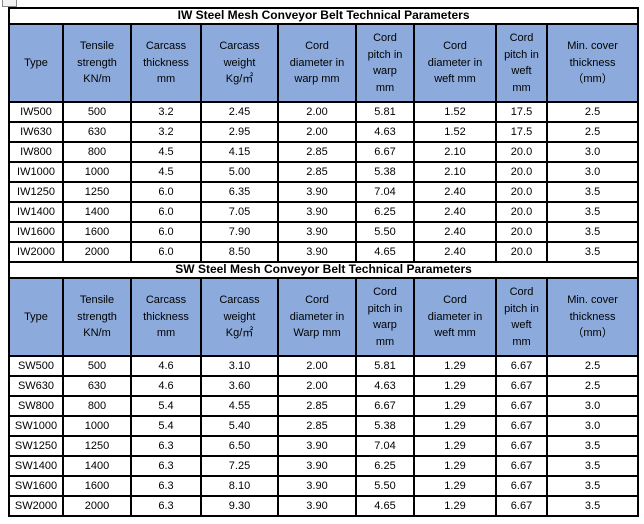 This screenshot has height=524, width=644. I want to click on column-header: Cord diameter in warp mm, so click(317, 63).